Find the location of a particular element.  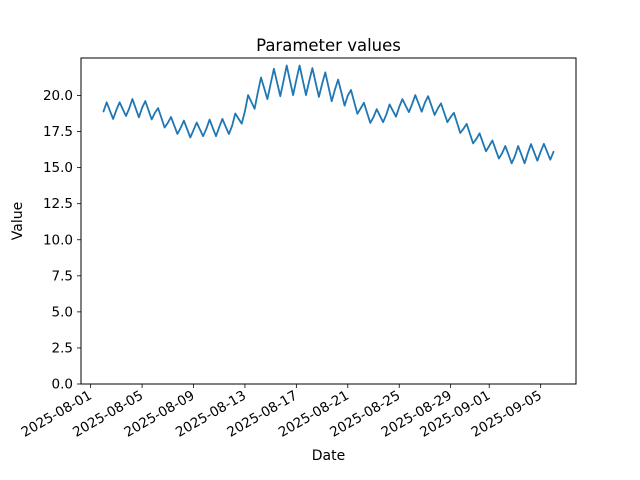

y-tick-label: 7.5 is located at coordinates (62, 276).